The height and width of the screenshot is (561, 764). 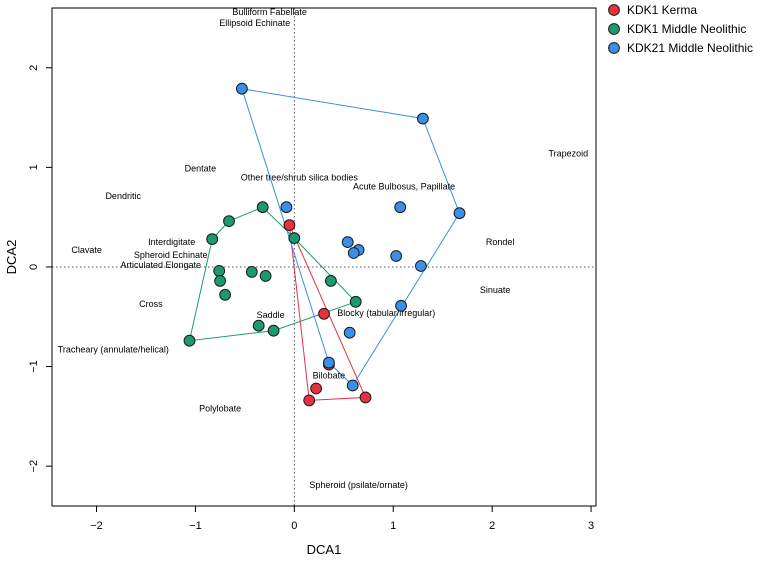 What do you see at coordinates (329, 376) in the screenshot?
I see `type-label: Bilobate` at bounding box center [329, 376].